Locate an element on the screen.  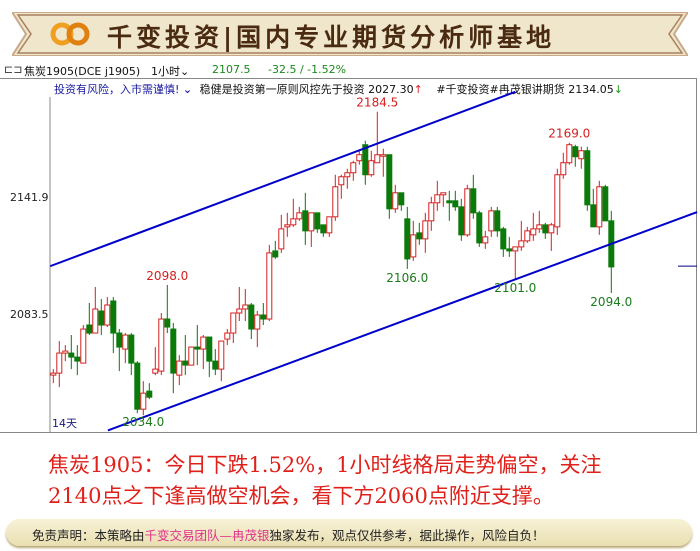
up-arrow-icon: ↑ is located at coordinates (418, 89).